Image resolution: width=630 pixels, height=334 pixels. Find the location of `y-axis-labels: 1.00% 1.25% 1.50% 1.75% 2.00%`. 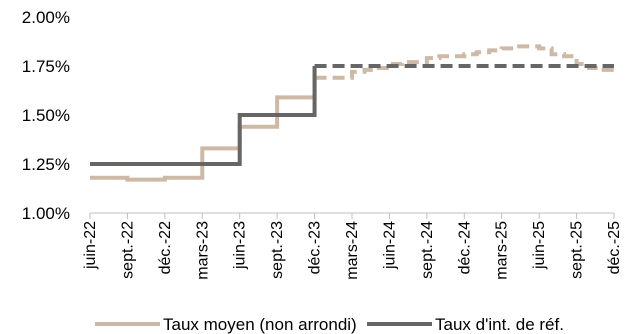

y-axis-labels: 1.00% 1.25% 1.50% 1.75% 2.00% is located at coordinates (46, 115).